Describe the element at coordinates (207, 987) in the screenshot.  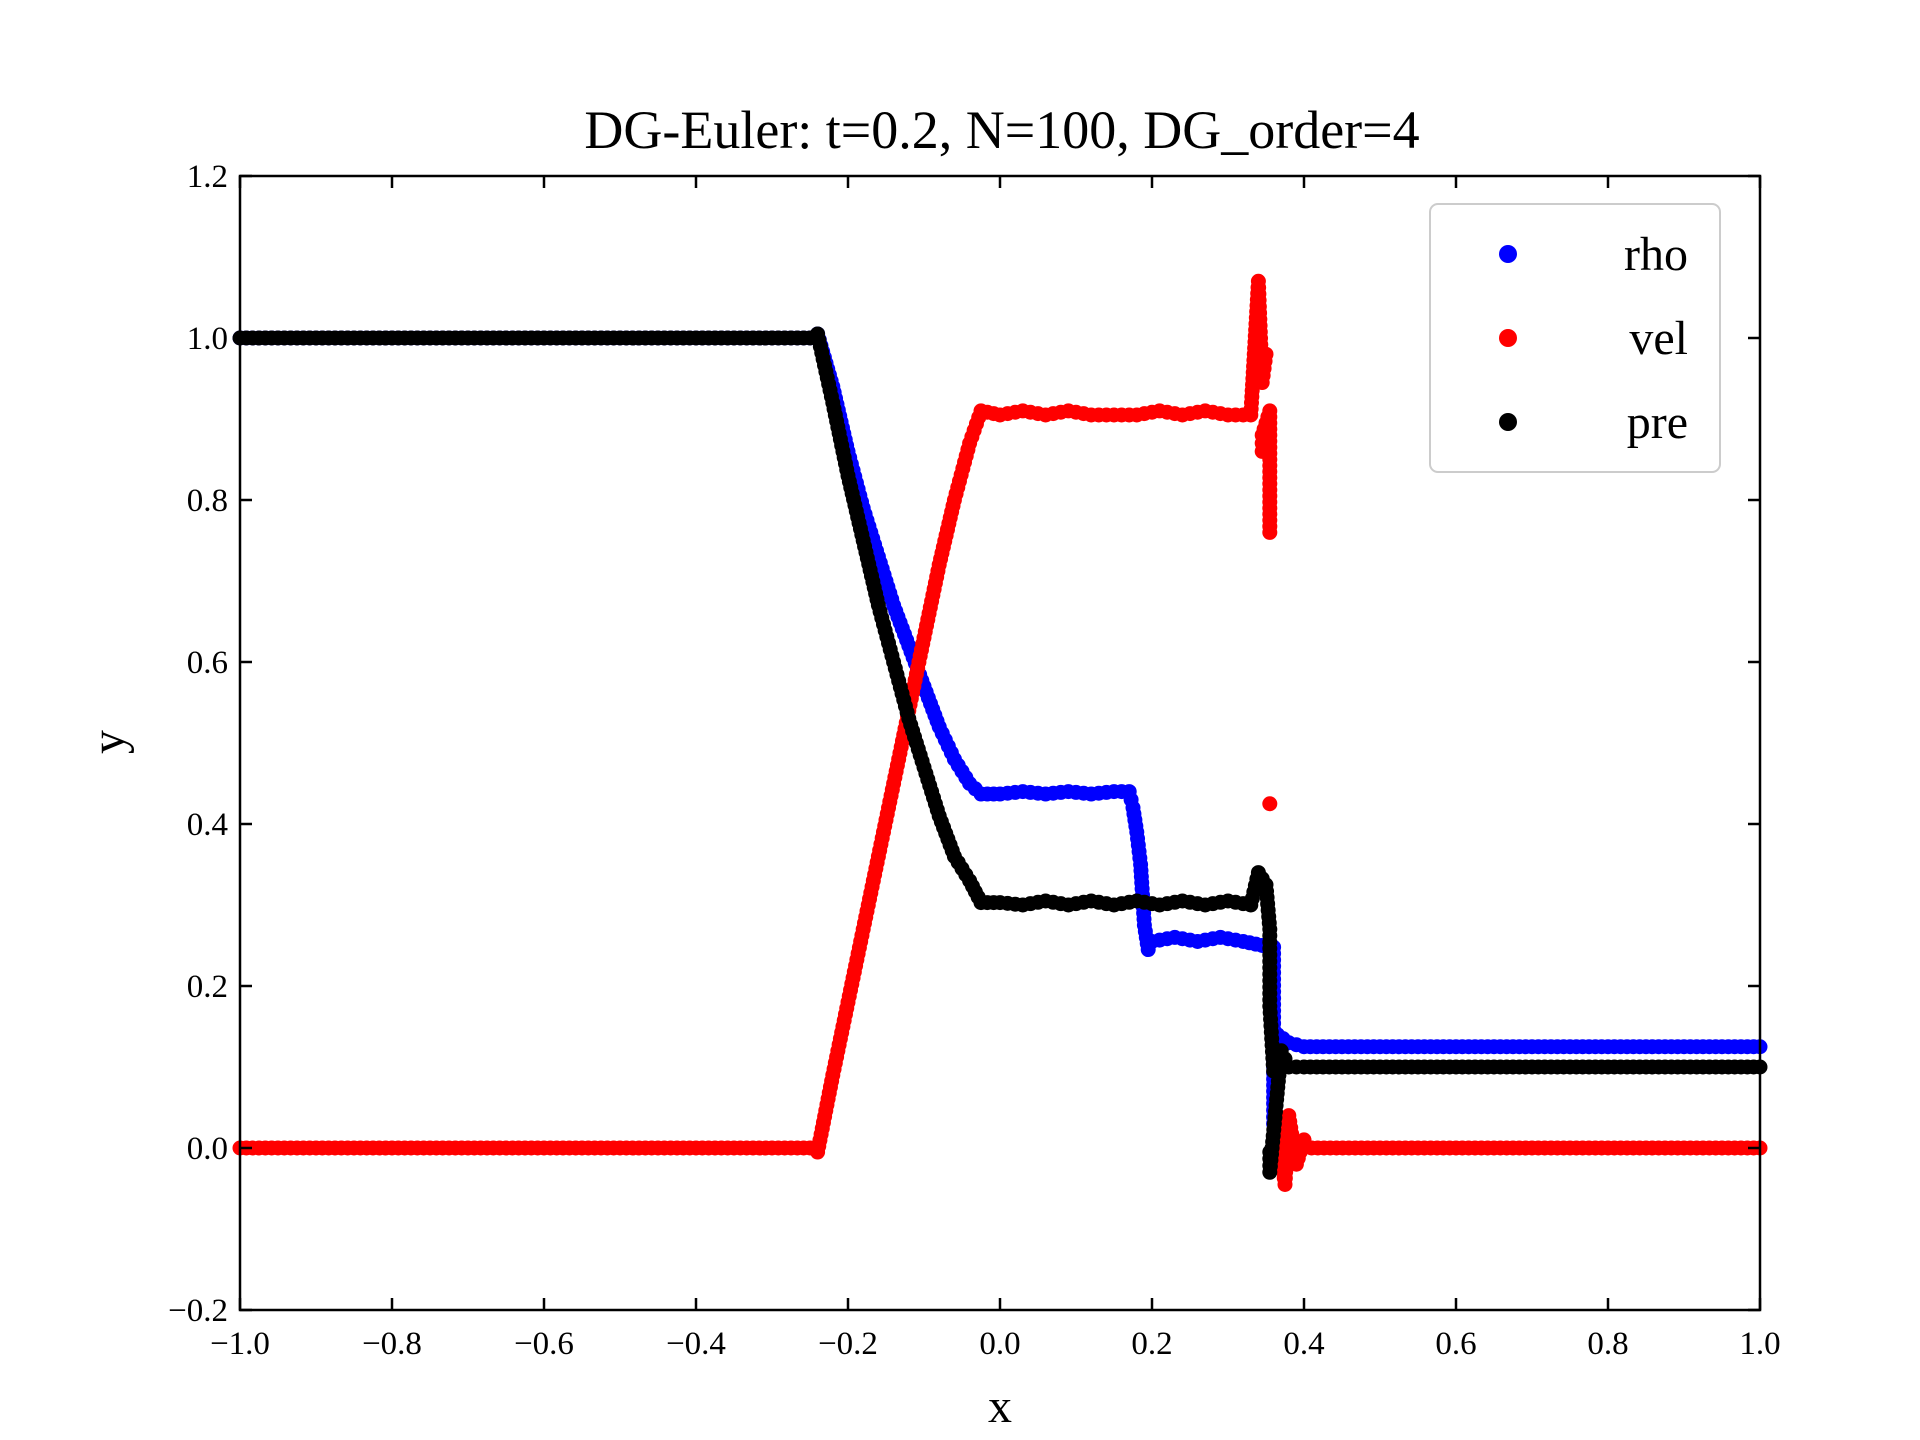
I see `y-tick-label: 0.2` at that location.